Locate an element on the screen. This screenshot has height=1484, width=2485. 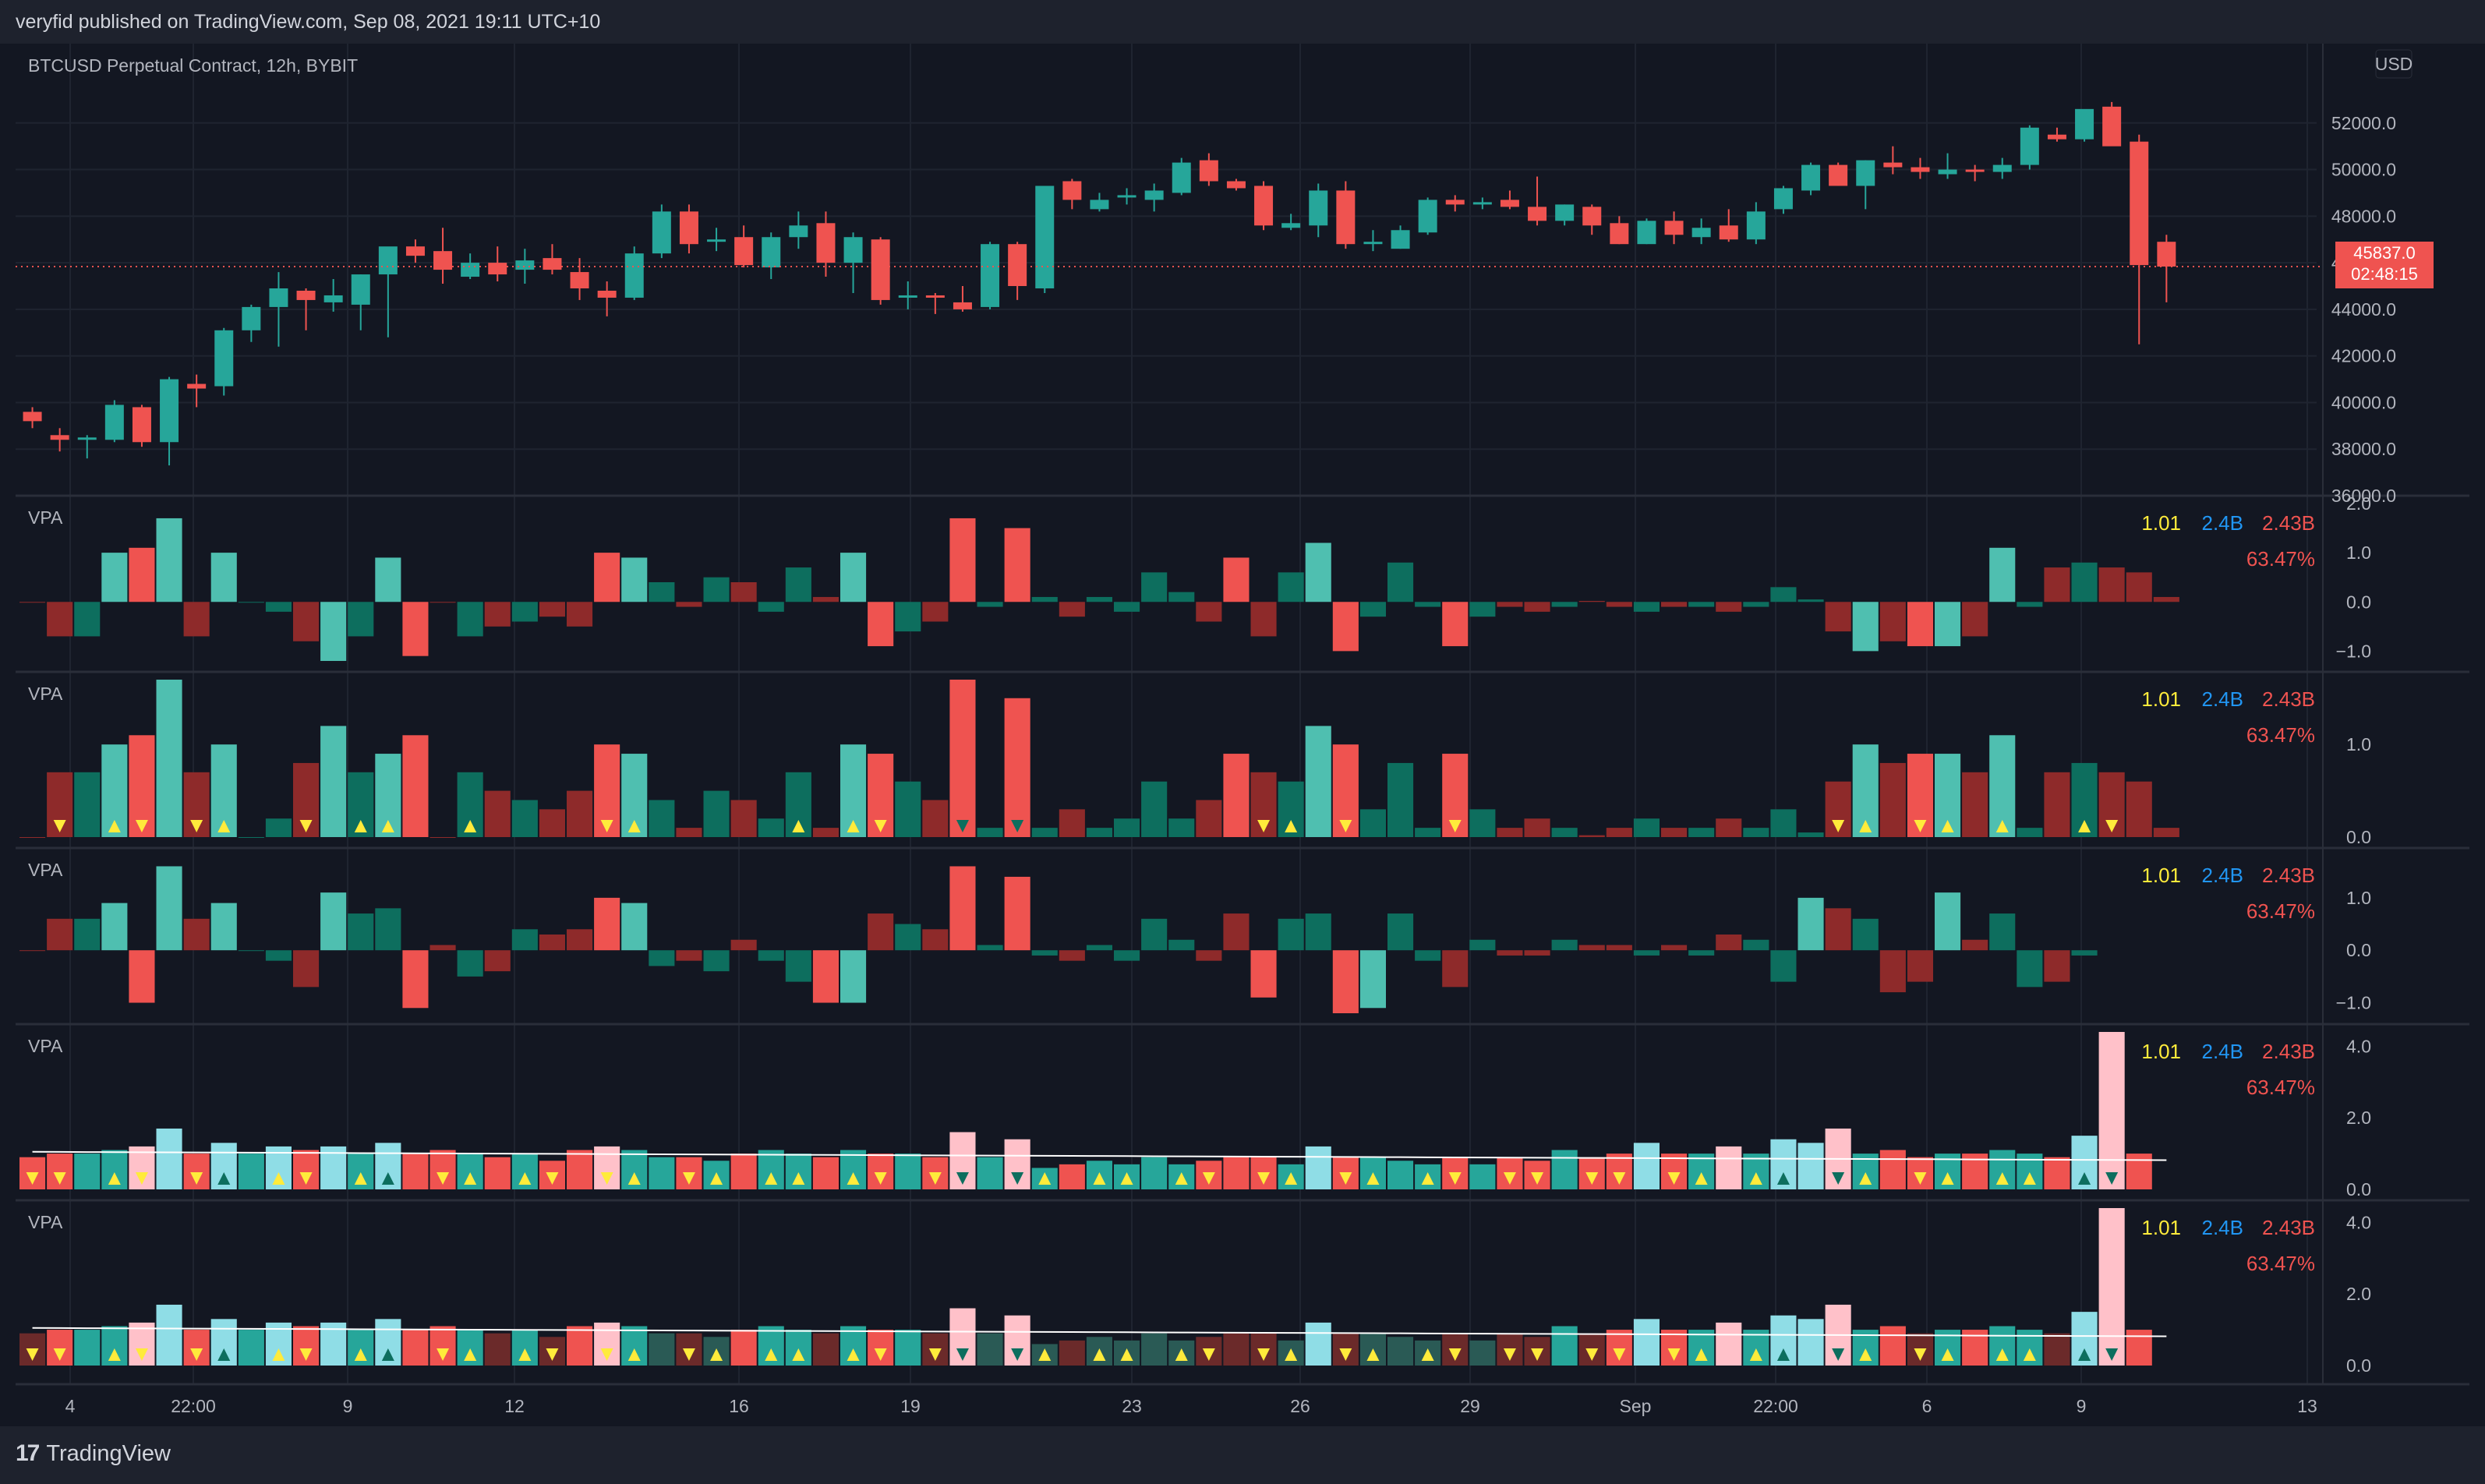
time-tick-label: 16 is located at coordinates (739, 1406).